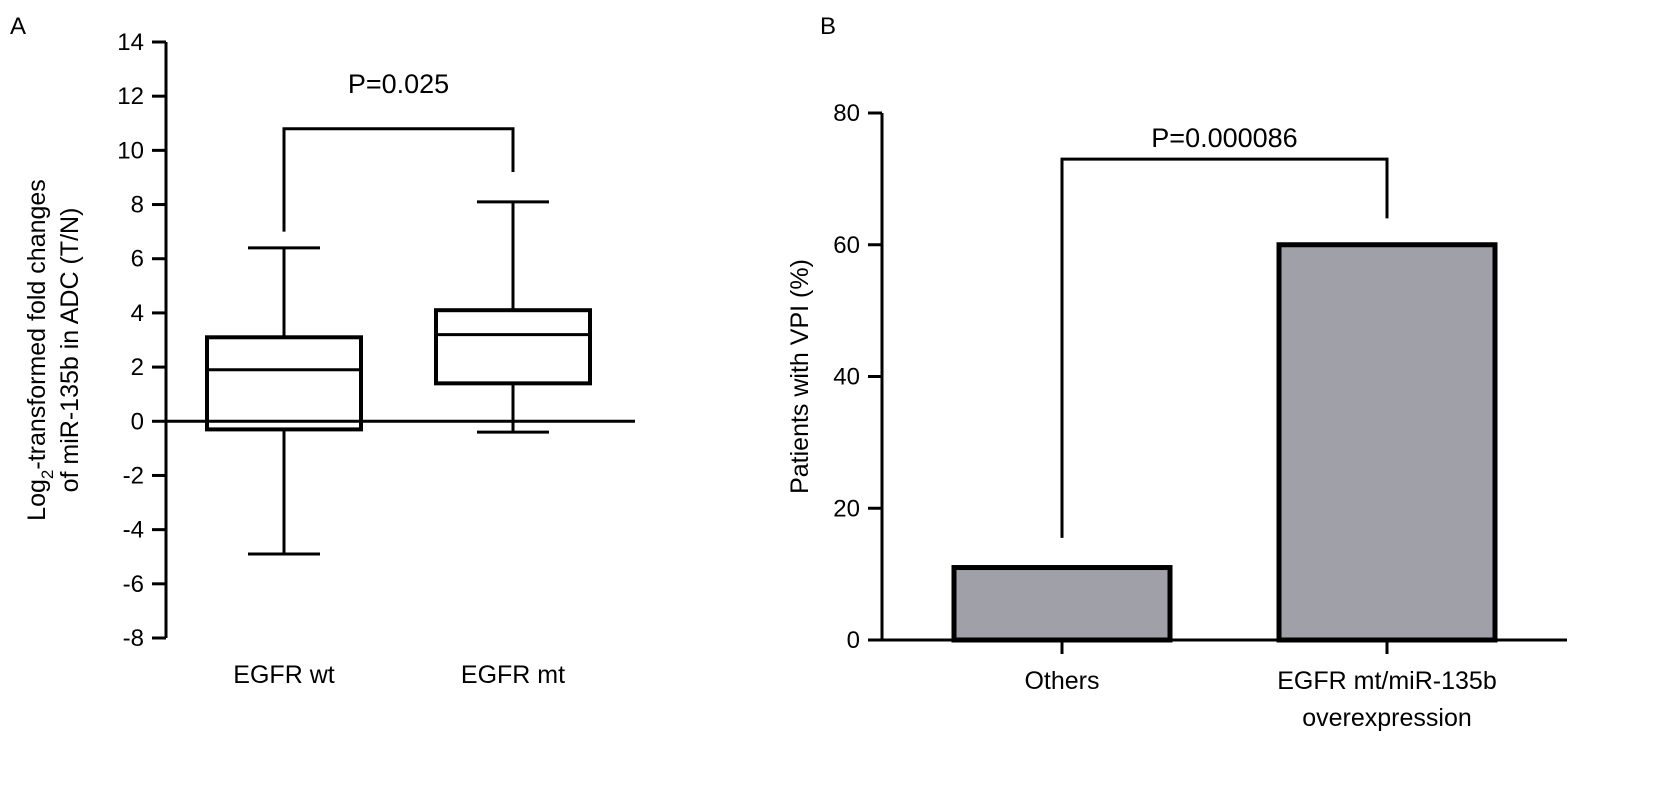  I want to click on x-category-label-b-line2: overexpression, so click(1387, 718).